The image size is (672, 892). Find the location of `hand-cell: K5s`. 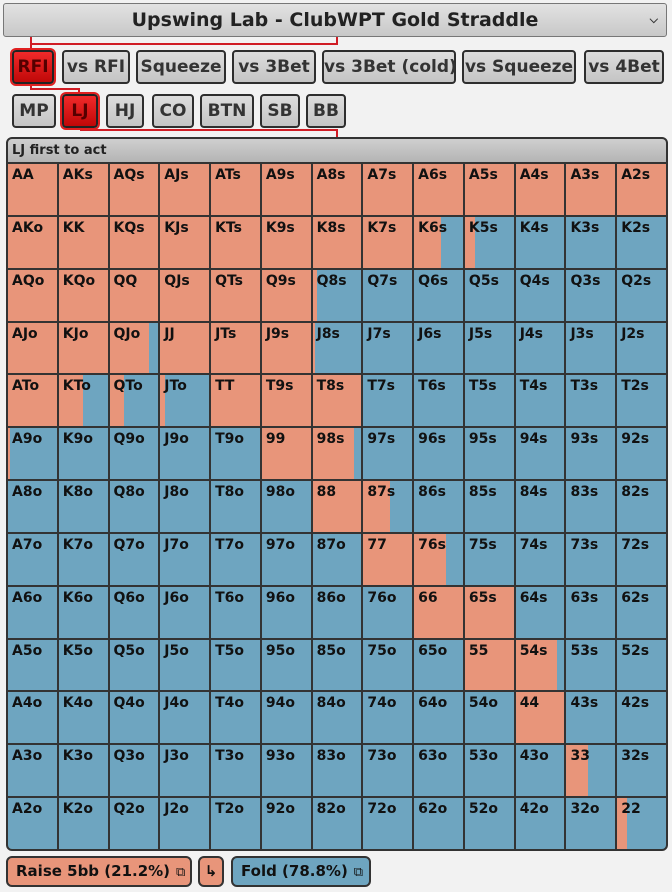

hand-cell: K5s is located at coordinates (489, 242).